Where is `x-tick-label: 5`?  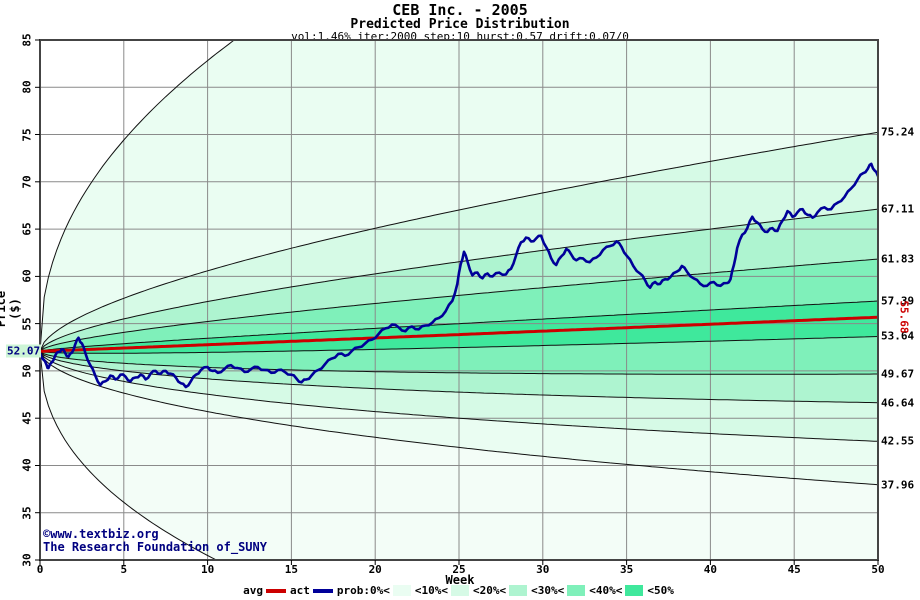 x-tick-label: 5 is located at coordinates (124, 569).